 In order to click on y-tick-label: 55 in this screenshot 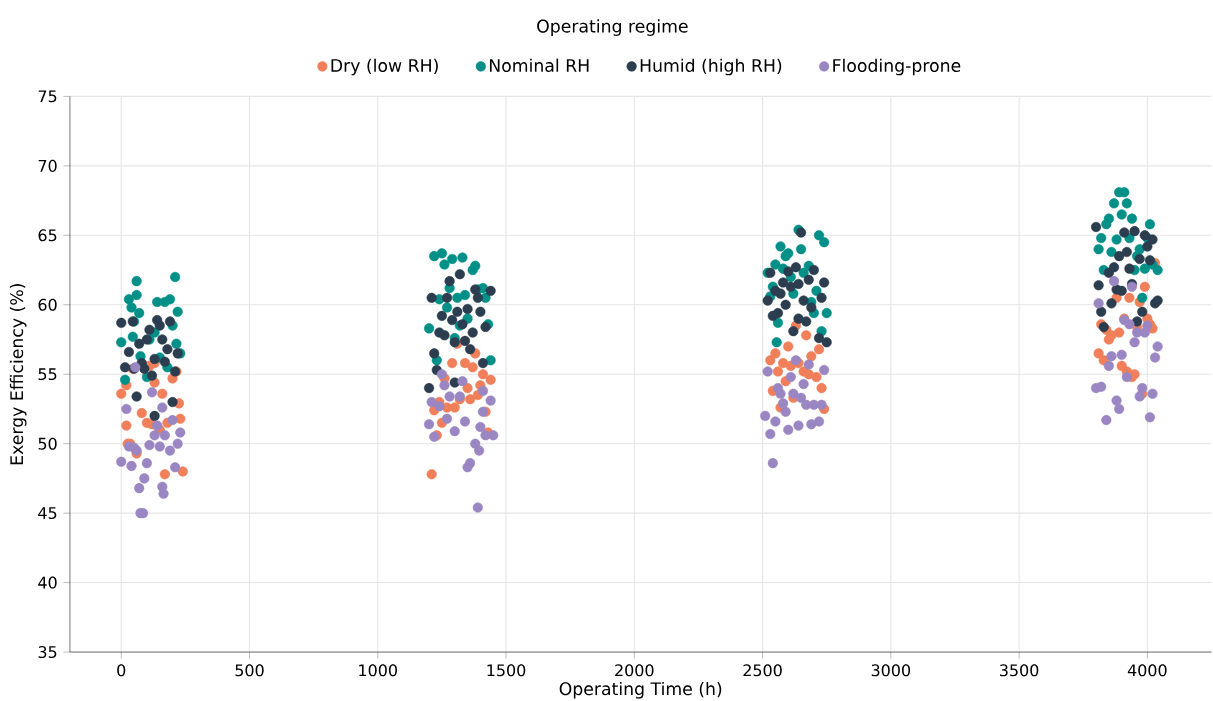, I will do `click(47, 374)`.